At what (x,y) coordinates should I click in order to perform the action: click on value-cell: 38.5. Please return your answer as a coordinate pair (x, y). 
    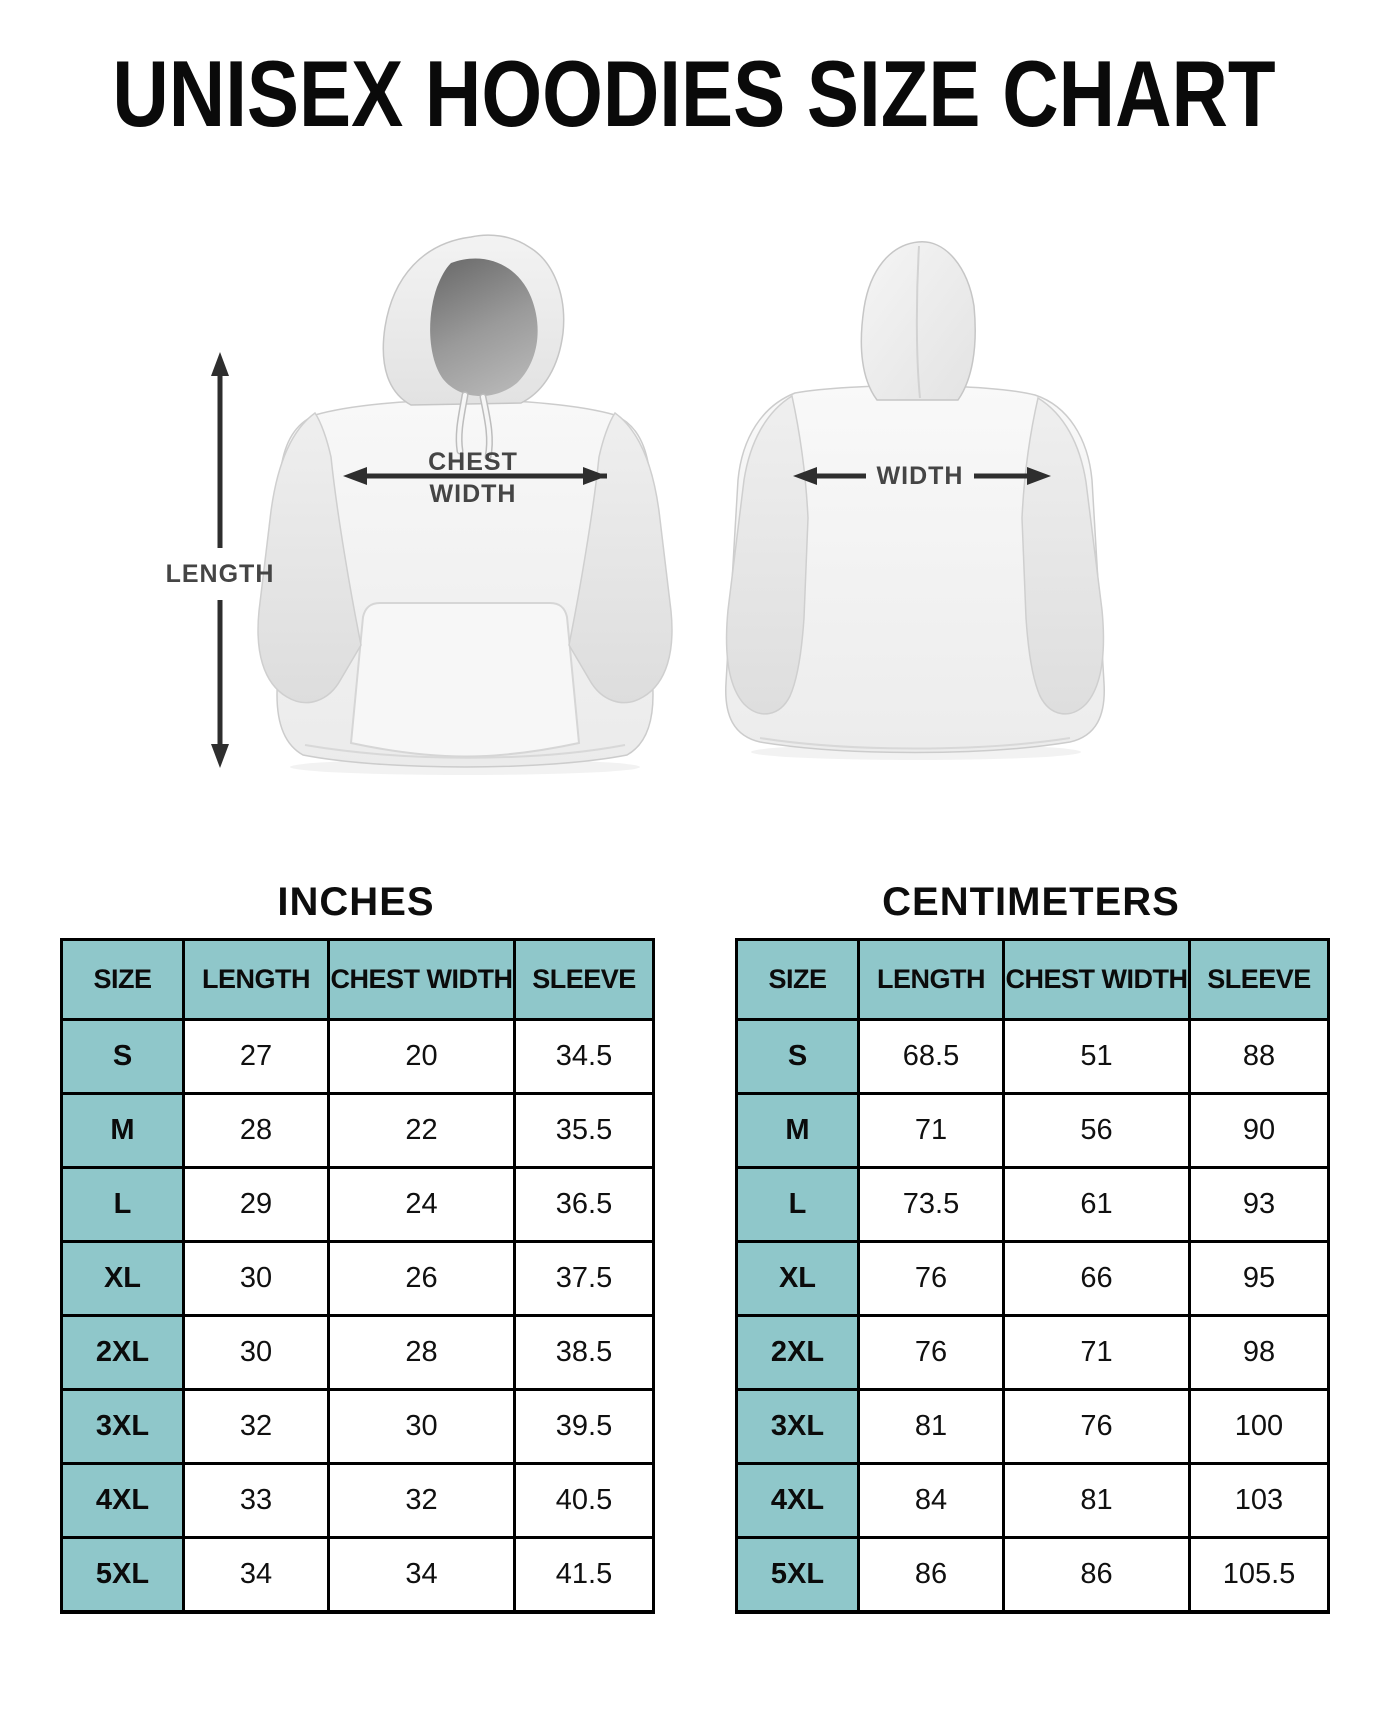
    Looking at the image, I should click on (584, 1352).